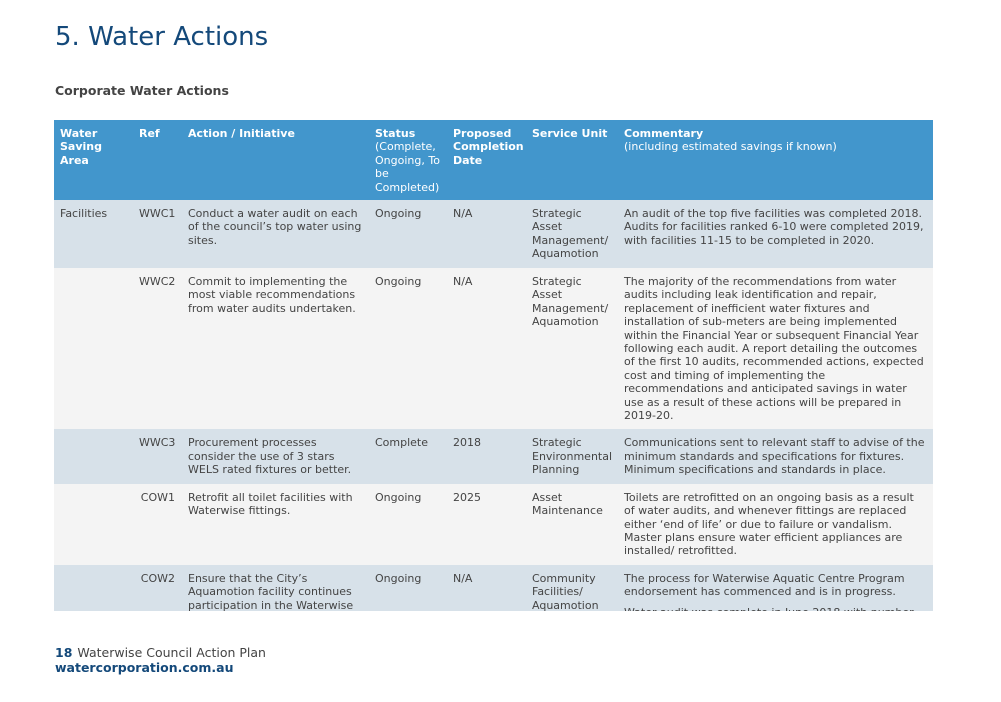  What do you see at coordinates (570, 133) in the screenshot?
I see `header-label: Service Unit` at bounding box center [570, 133].